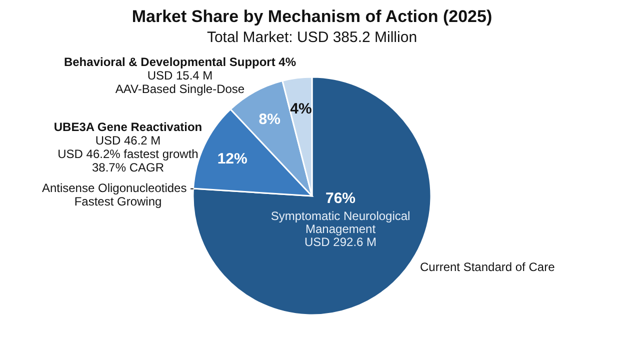 This screenshot has width=624, height=348. What do you see at coordinates (128, 147) in the screenshot?
I see `text: UBE3A Gene Reactivation USD 46.2 M USD 46.2% fastest growth 38.7% CAGR` at bounding box center [128, 147].